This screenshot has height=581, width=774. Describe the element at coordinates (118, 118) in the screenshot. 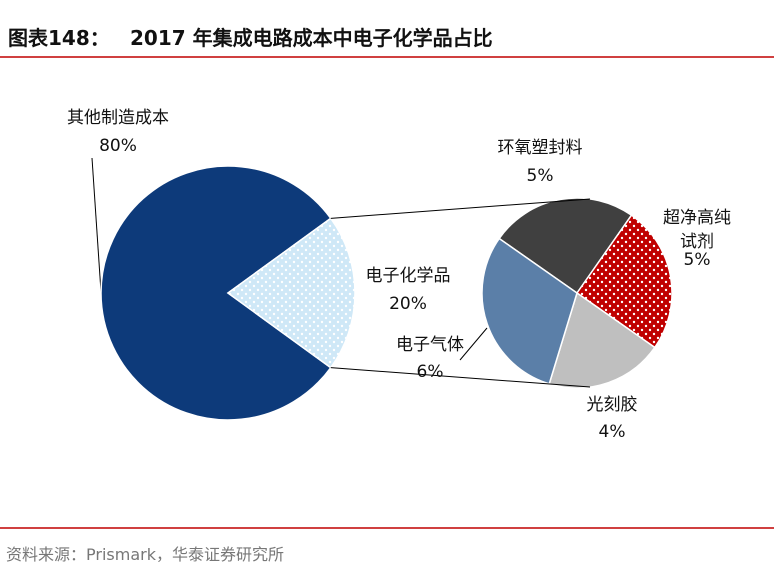

I see `data-label: 其他制造成本` at that location.